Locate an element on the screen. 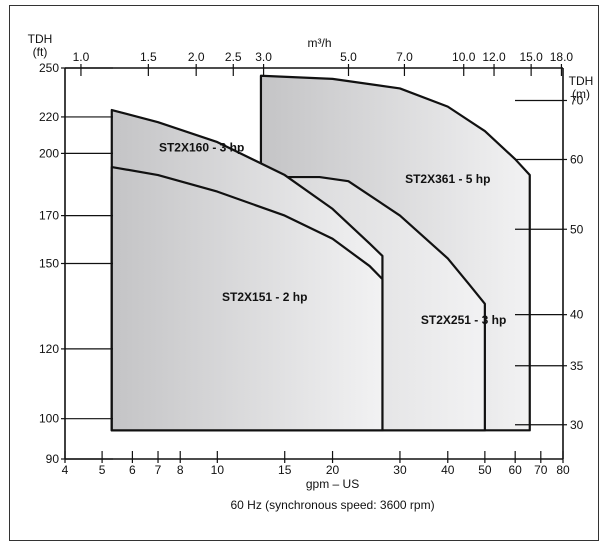 The image size is (606, 546). y-left-tick-label-250: 250 is located at coordinates (49, 68).